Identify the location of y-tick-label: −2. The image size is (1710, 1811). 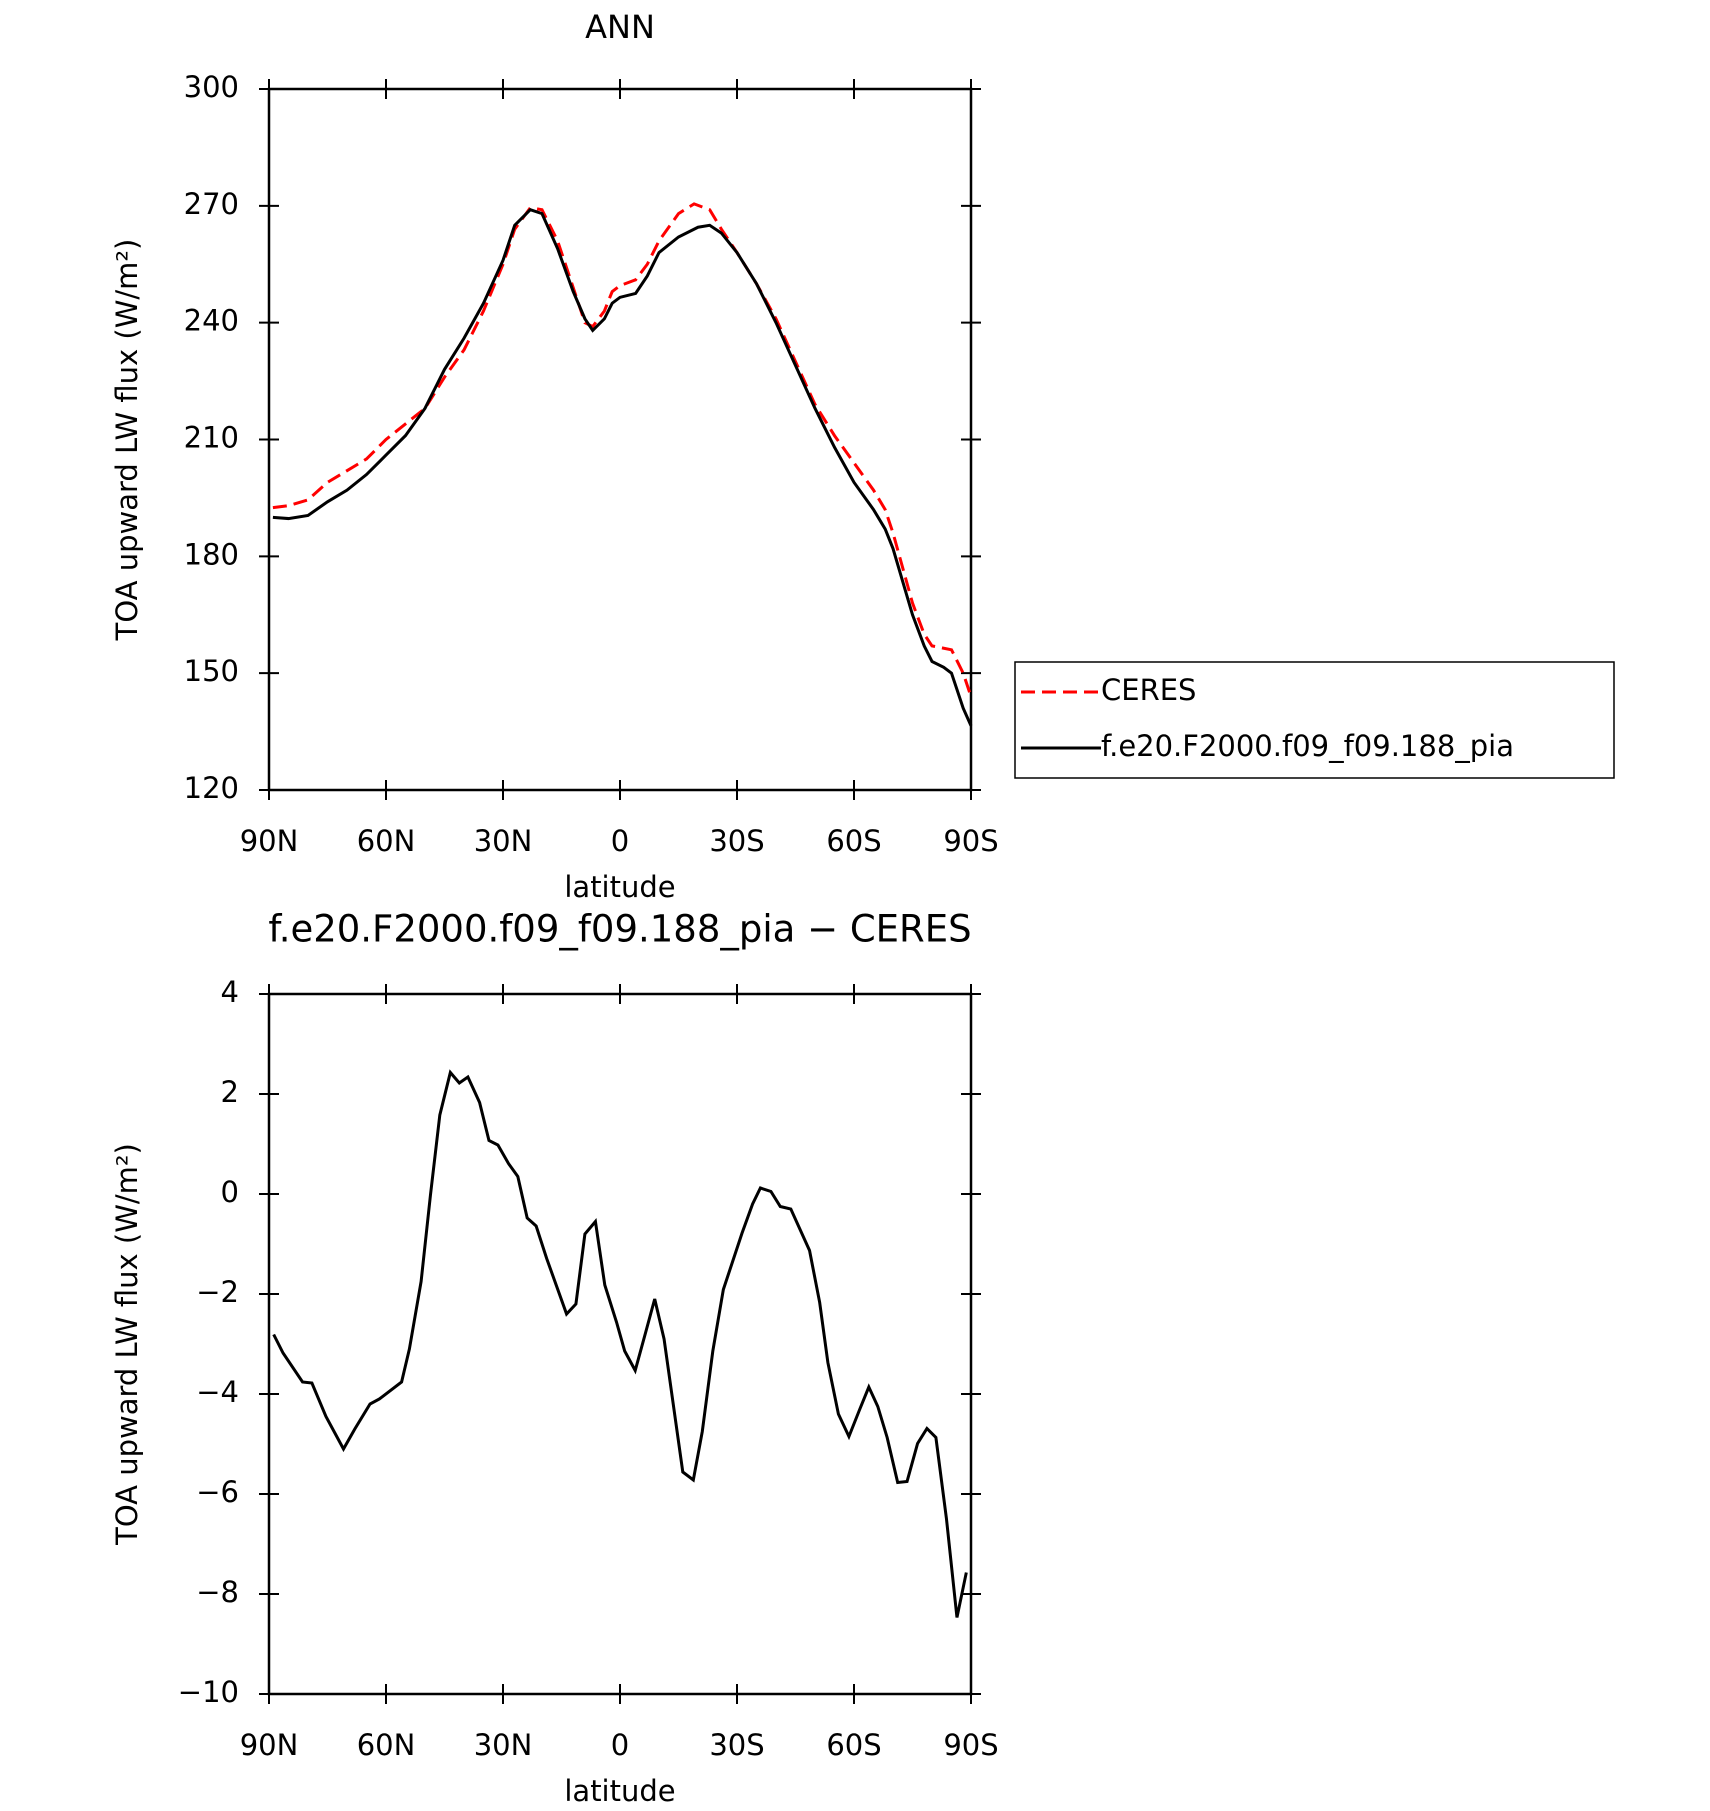
(217, 1292).